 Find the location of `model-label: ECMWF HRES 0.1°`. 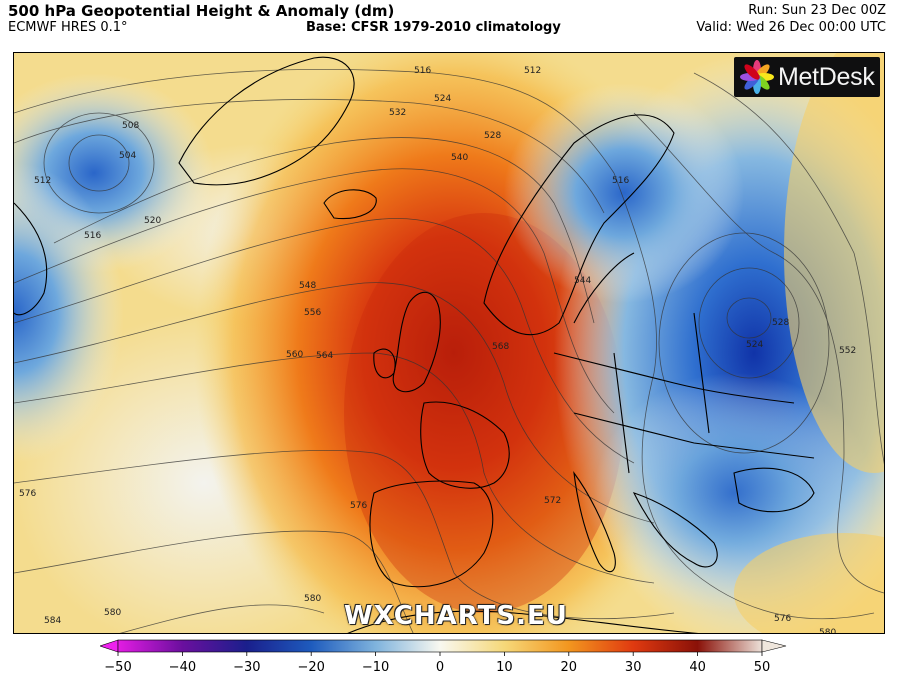

model-label: ECMWF HRES 0.1° is located at coordinates (68, 27).